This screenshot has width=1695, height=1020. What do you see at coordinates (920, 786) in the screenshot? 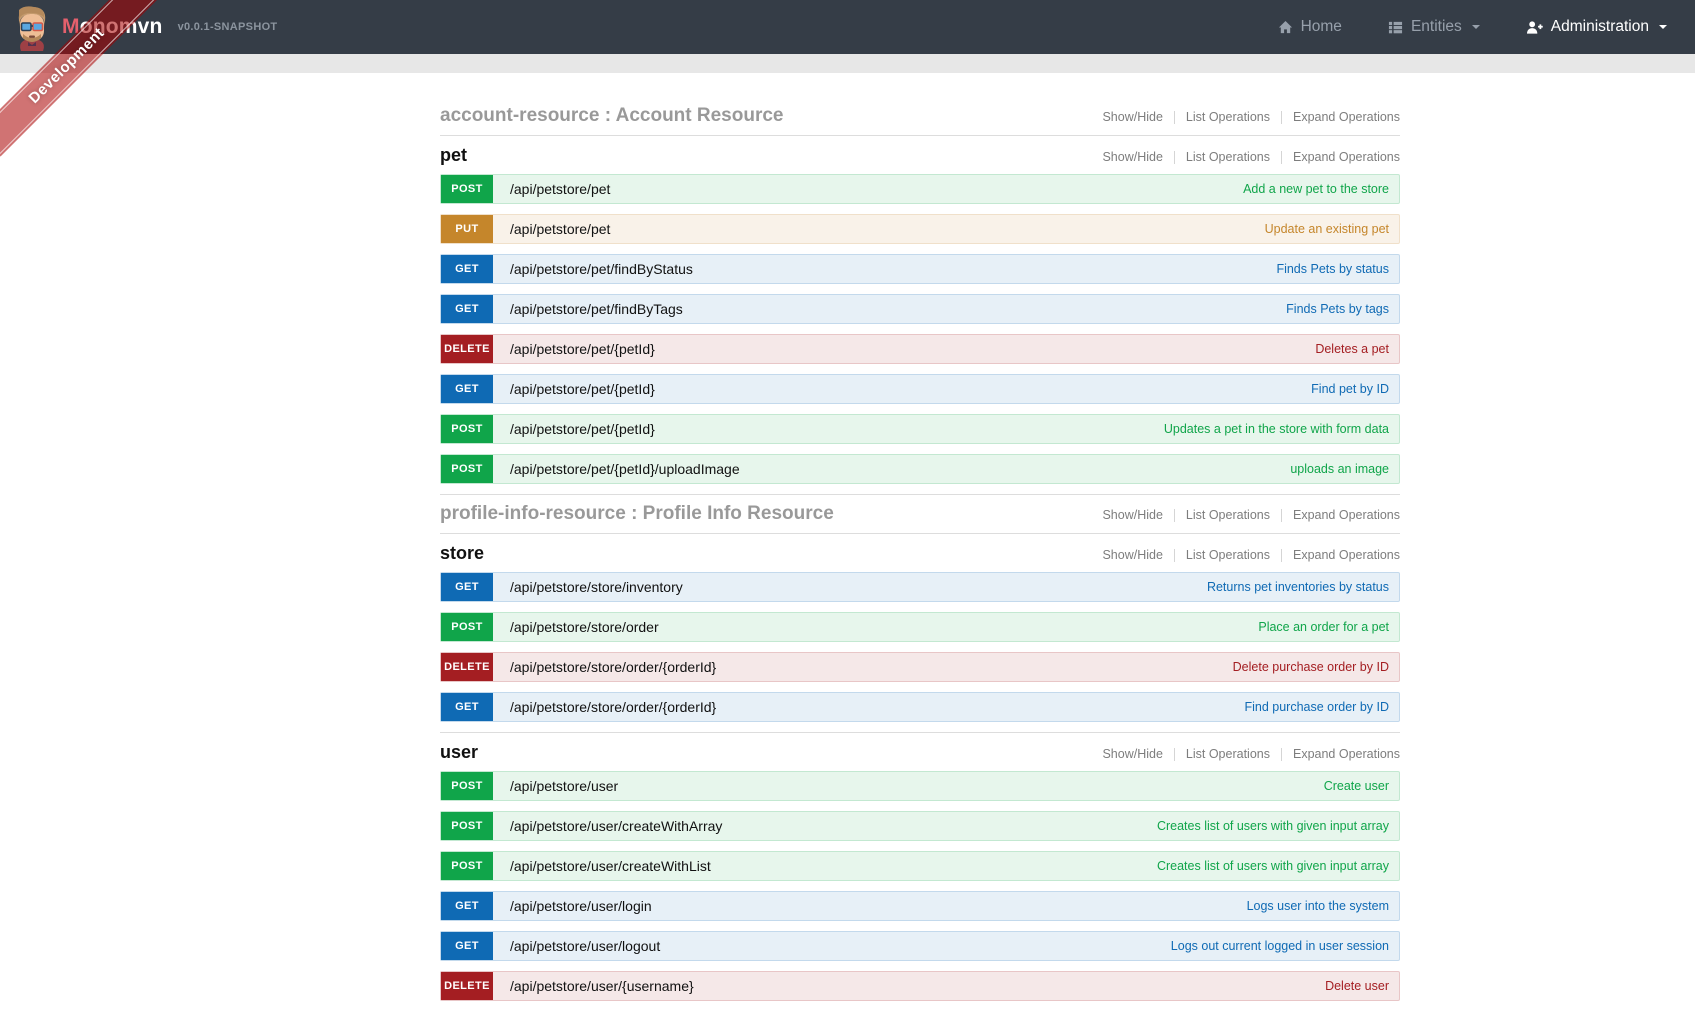
I see `operation-row: POST /api/petstore/user Create user` at bounding box center [920, 786].